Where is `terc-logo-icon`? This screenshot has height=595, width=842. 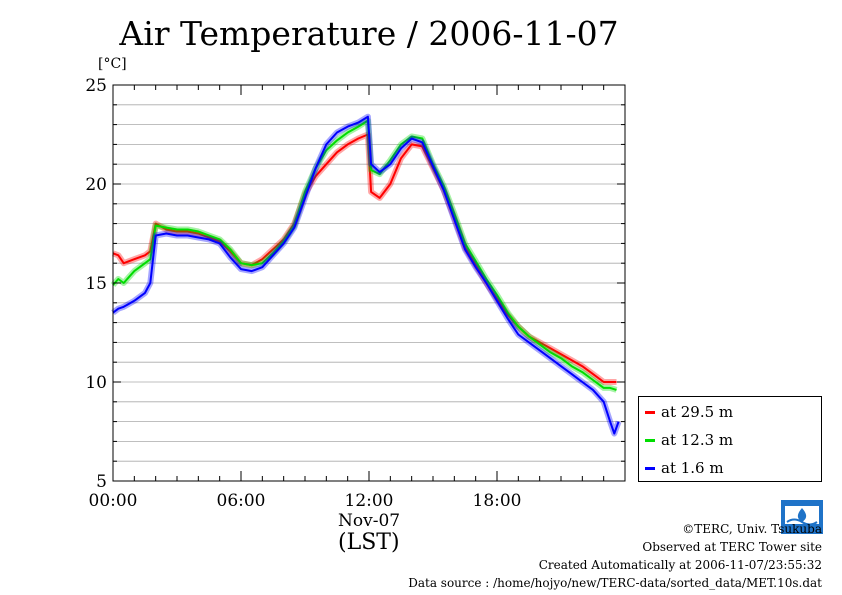 terc-logo-icon is located at coordinates (802, 517).